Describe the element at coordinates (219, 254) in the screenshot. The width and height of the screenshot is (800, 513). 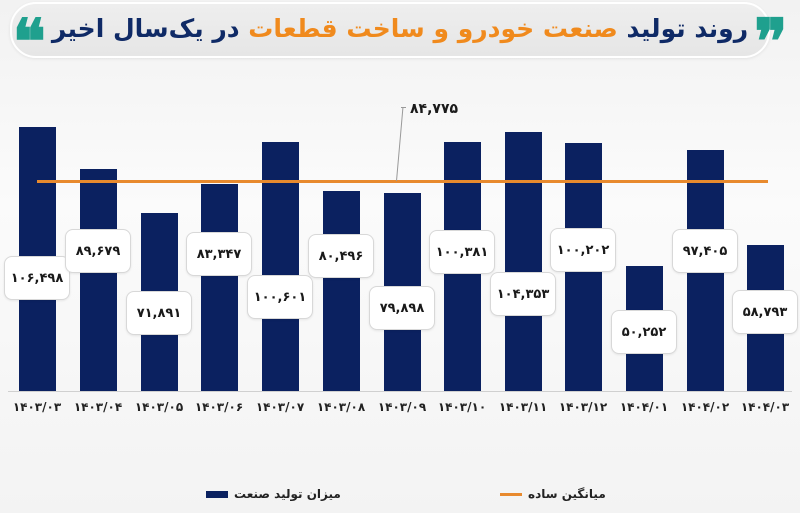
I see `data-label: ۸۳,۳۴۷` at that location.